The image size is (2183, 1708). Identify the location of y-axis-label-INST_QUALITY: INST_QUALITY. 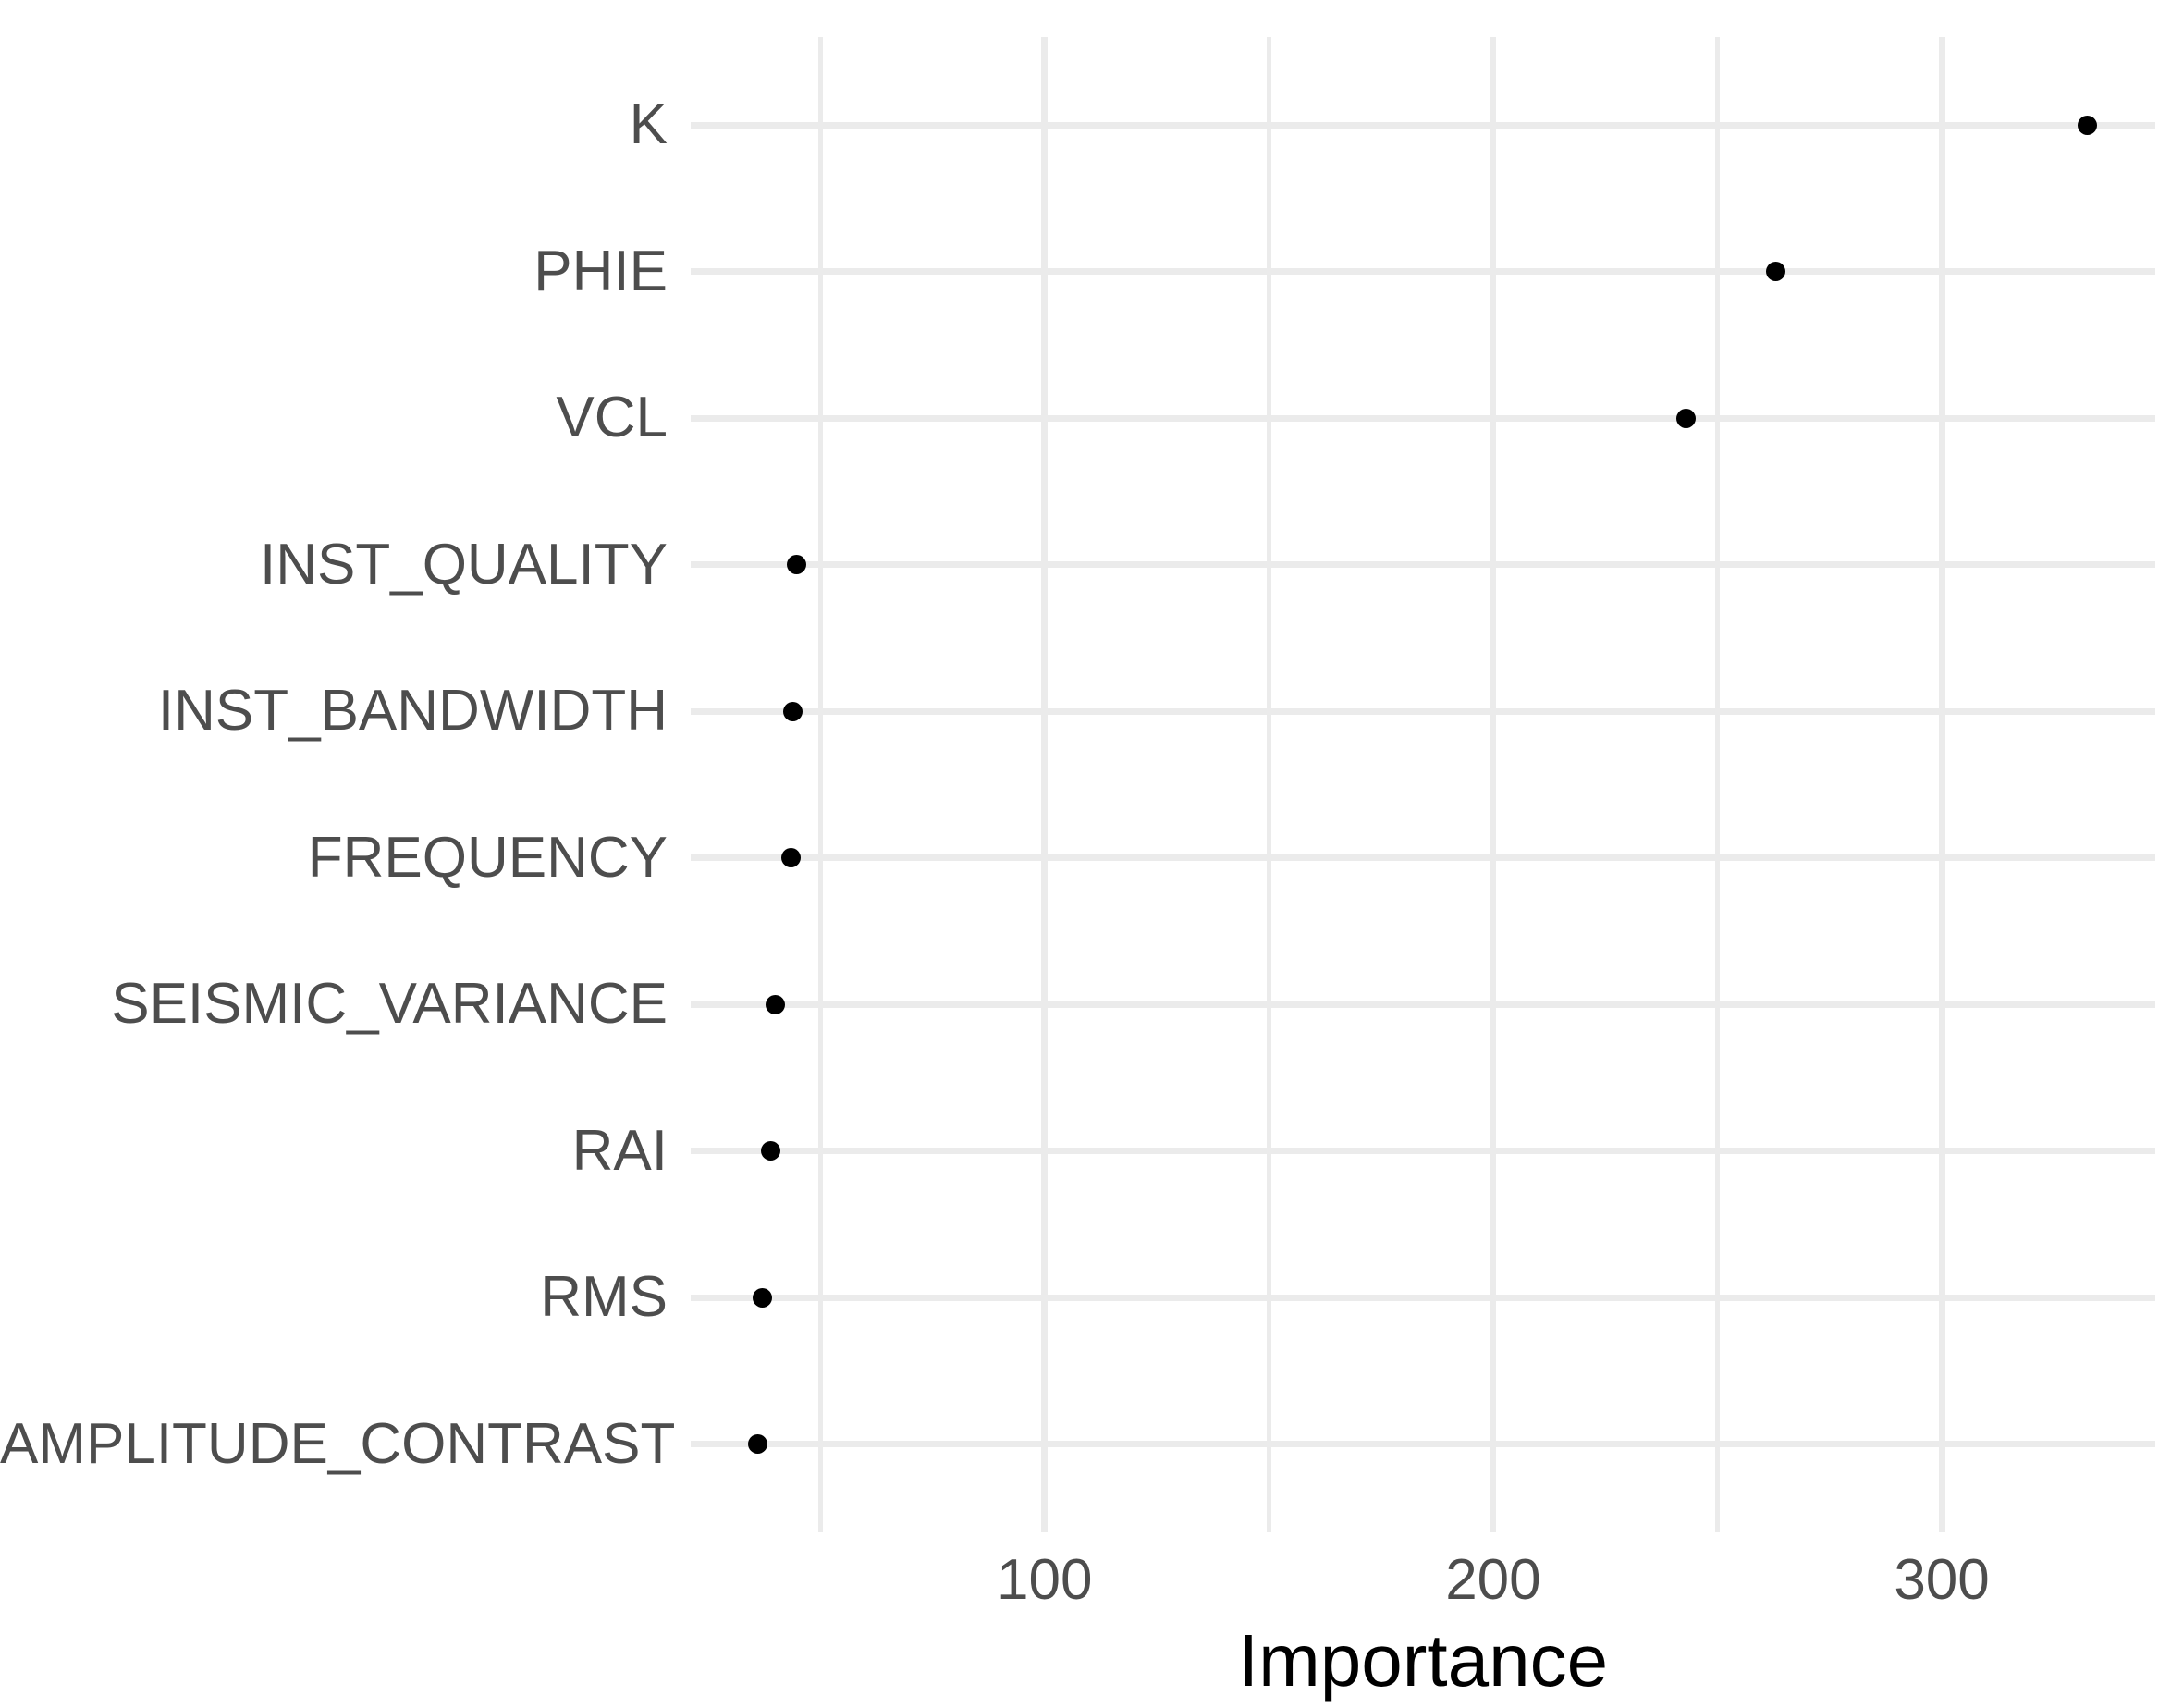
(464, 564).